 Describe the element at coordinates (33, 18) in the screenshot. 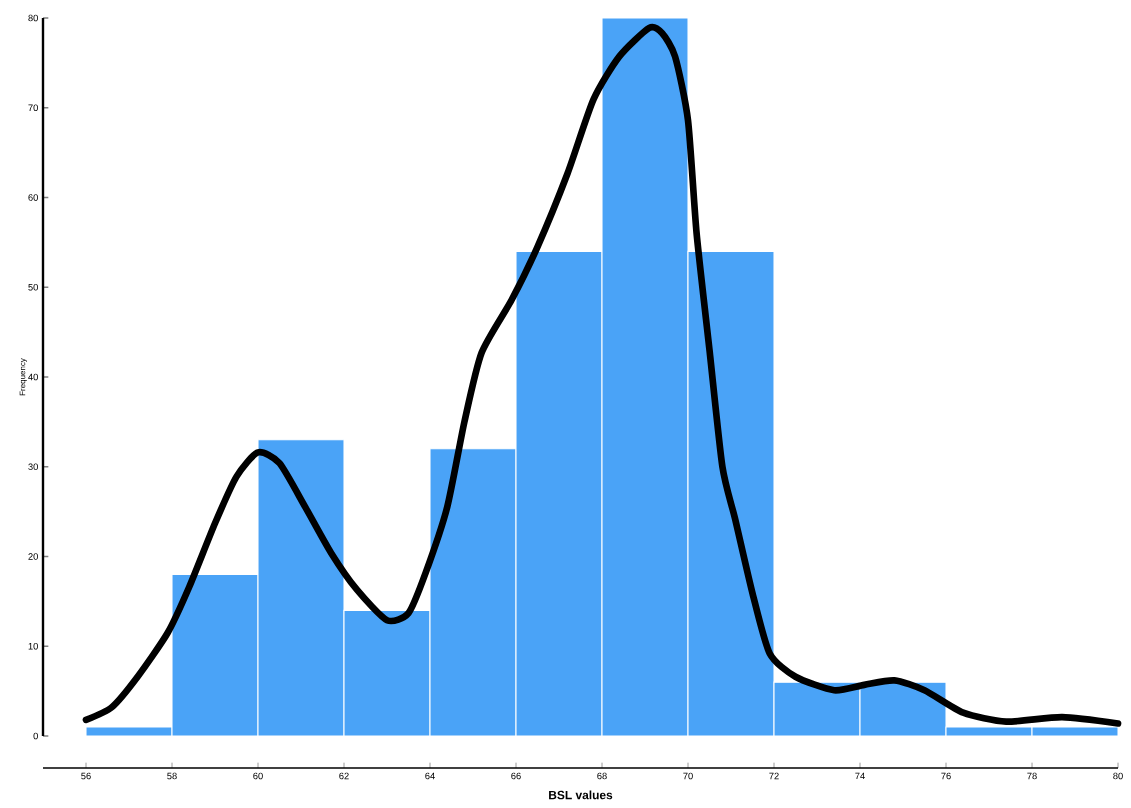

I see `y-tick-label: 80` at that location.